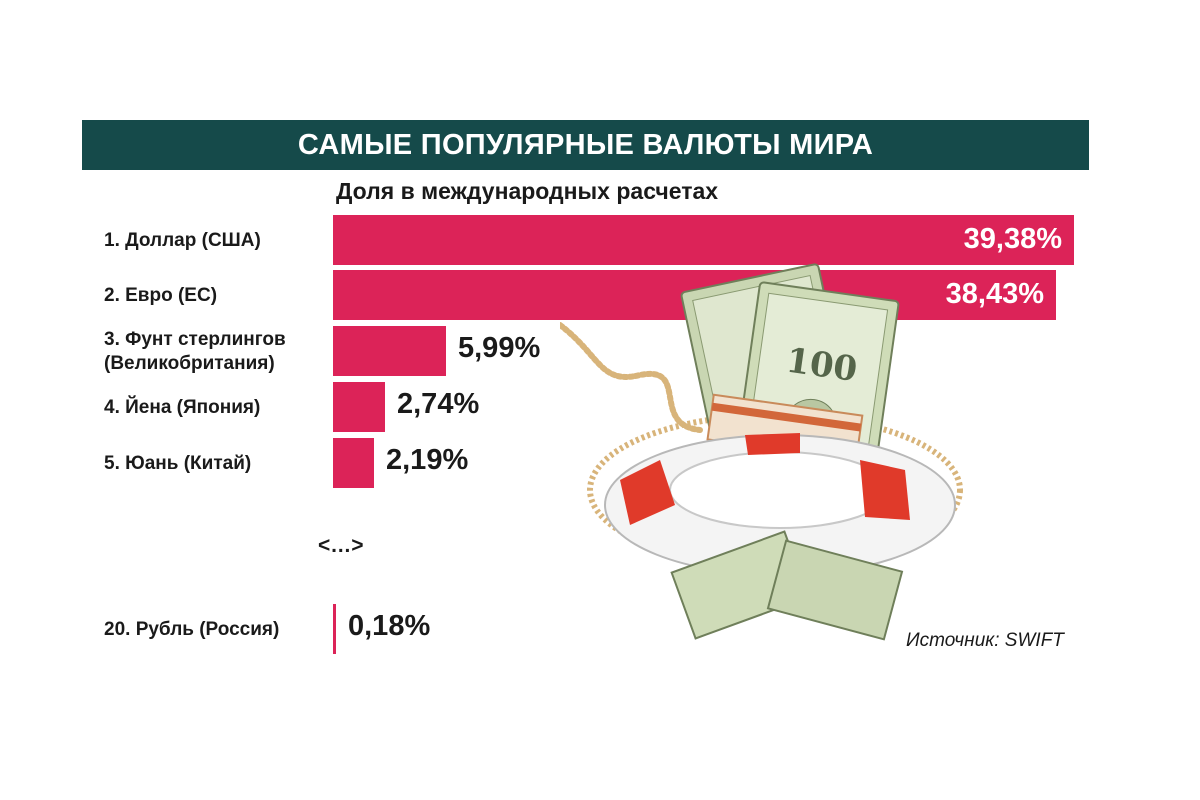  Describe the element at coordinates (499, 348) in the screenshot. I see `value-label: 5,99%` at that location.